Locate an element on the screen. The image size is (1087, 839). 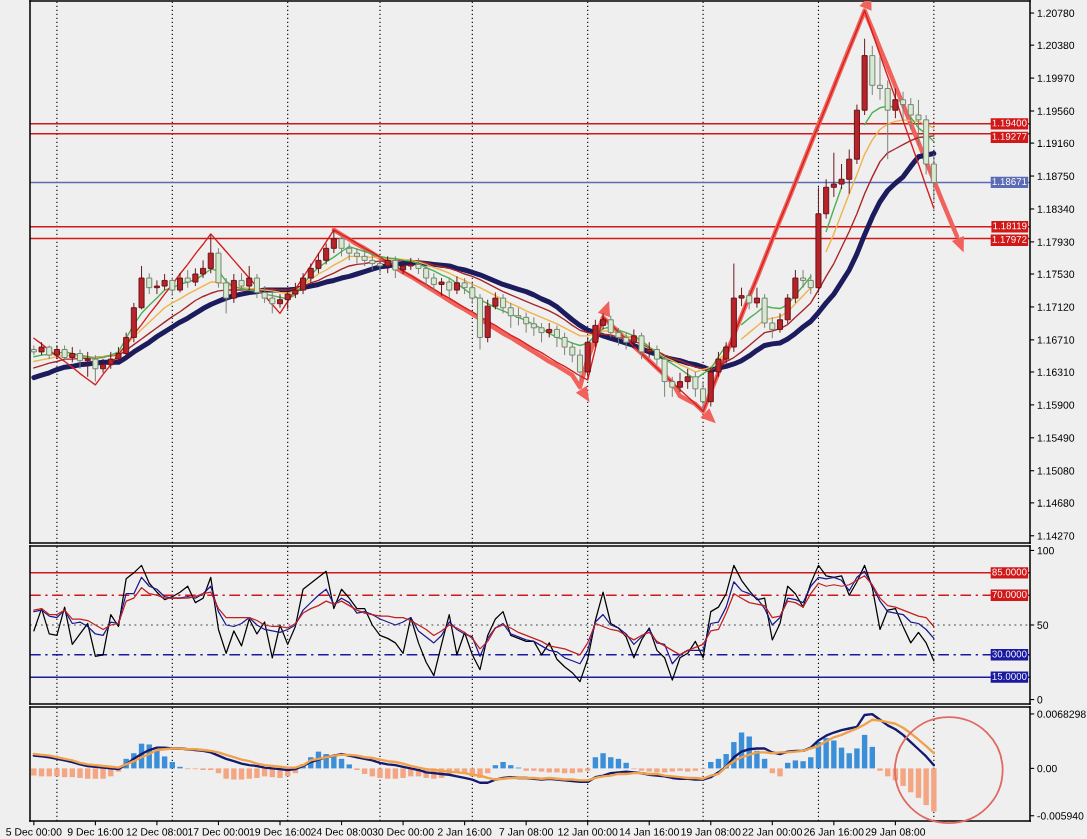
y-tick-label: 1.17530 is located at coordinates (1056, 274).